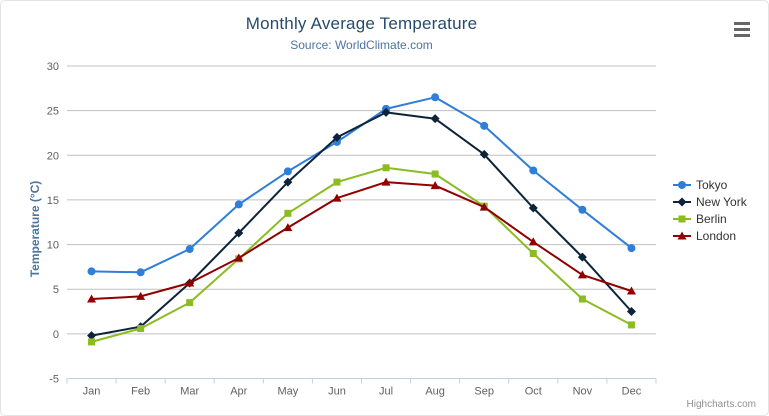 The width and height of the screenshot is (769, 416). I want to click on x-axis-label: Feb, so click(140, 392).